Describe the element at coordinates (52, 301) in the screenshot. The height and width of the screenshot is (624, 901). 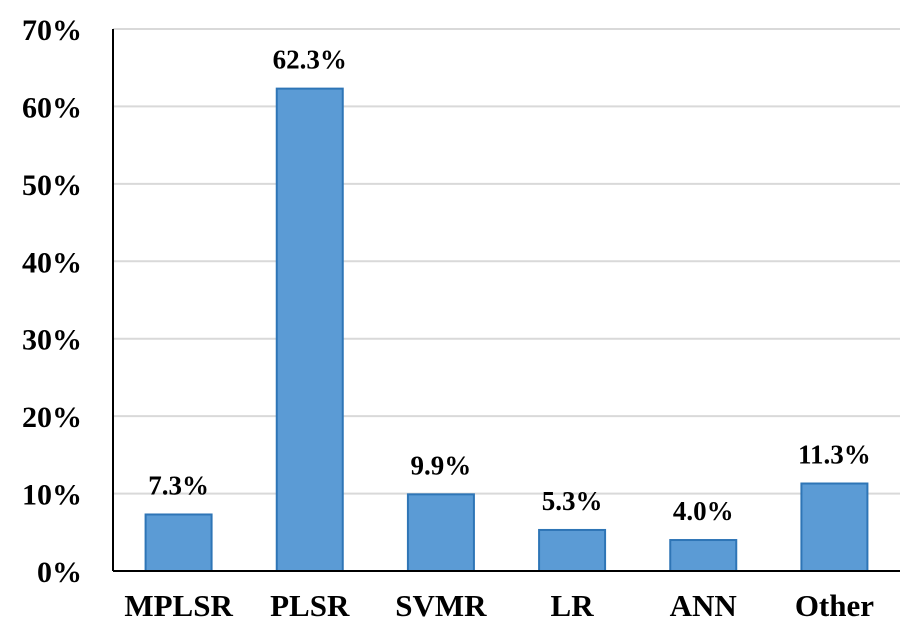
I see `y-tick-labels: 0% 10% 20% 30% 40% 50% 60% 70%` at that location.